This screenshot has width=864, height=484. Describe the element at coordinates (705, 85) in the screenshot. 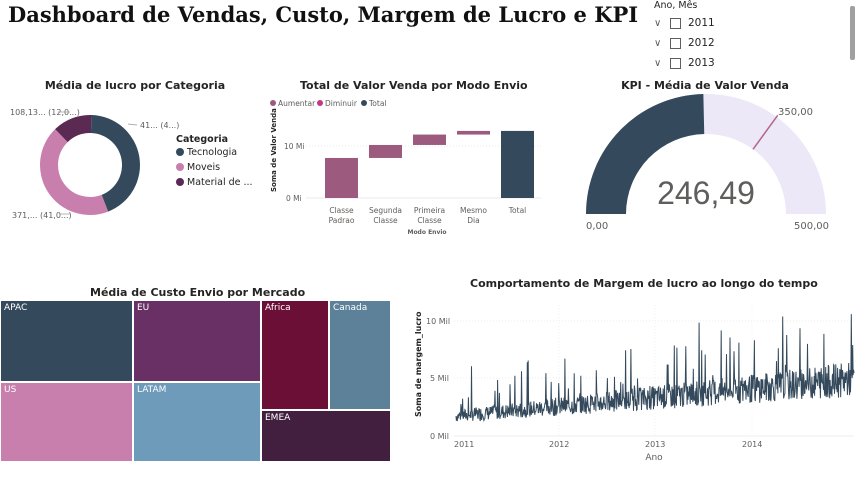

I see `gauge-title: KPI - Média de Valor Venda` at that location.